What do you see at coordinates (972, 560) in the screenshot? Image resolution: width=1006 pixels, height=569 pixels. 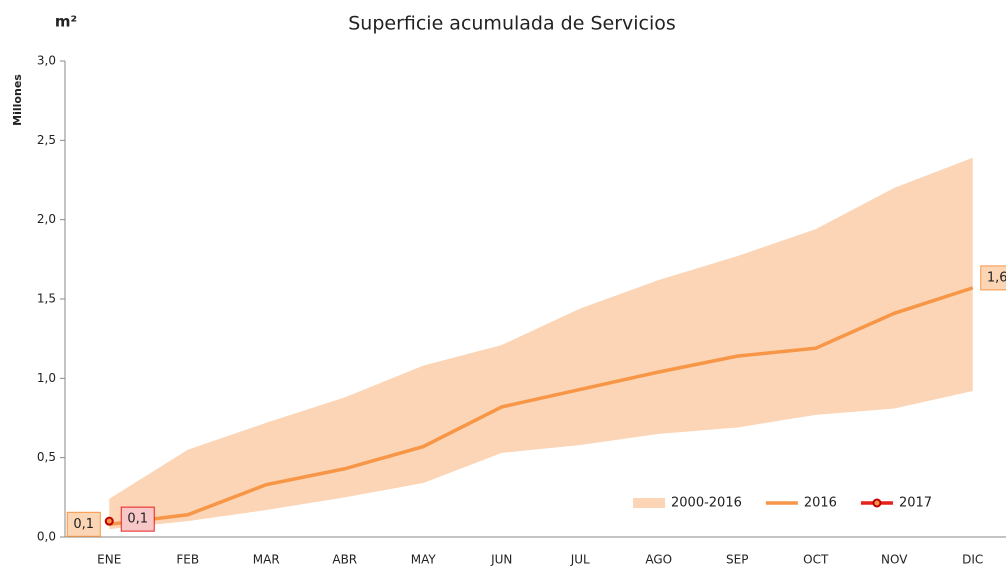 I see `x-tick-label: DIC` at bounding box center [972, 560].